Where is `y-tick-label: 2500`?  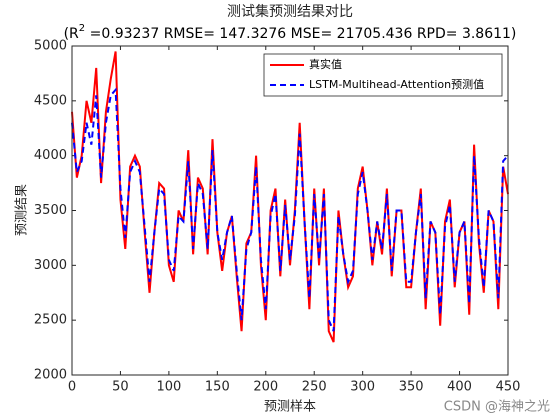
y-tick-label: 2500 is located at coordinates (50, 320).